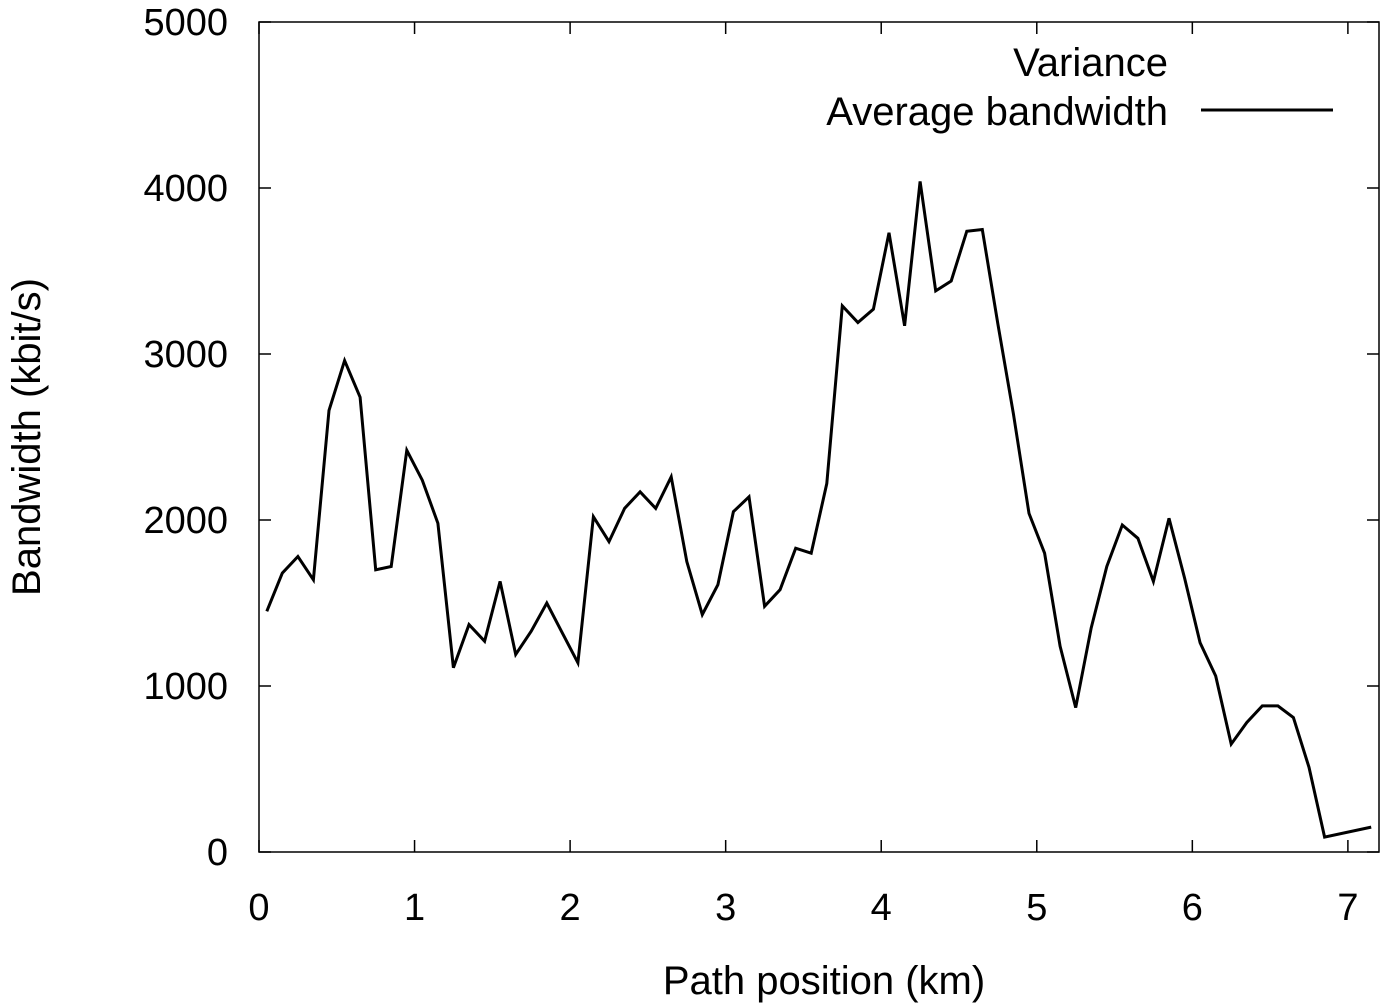 Image resolution: width=1396 pixels, height=1008 pixels. What do you see at coordinates (185, 189) in the screenshot?
I see `y-tick-label: 4000` at bounding box center [185, 189].